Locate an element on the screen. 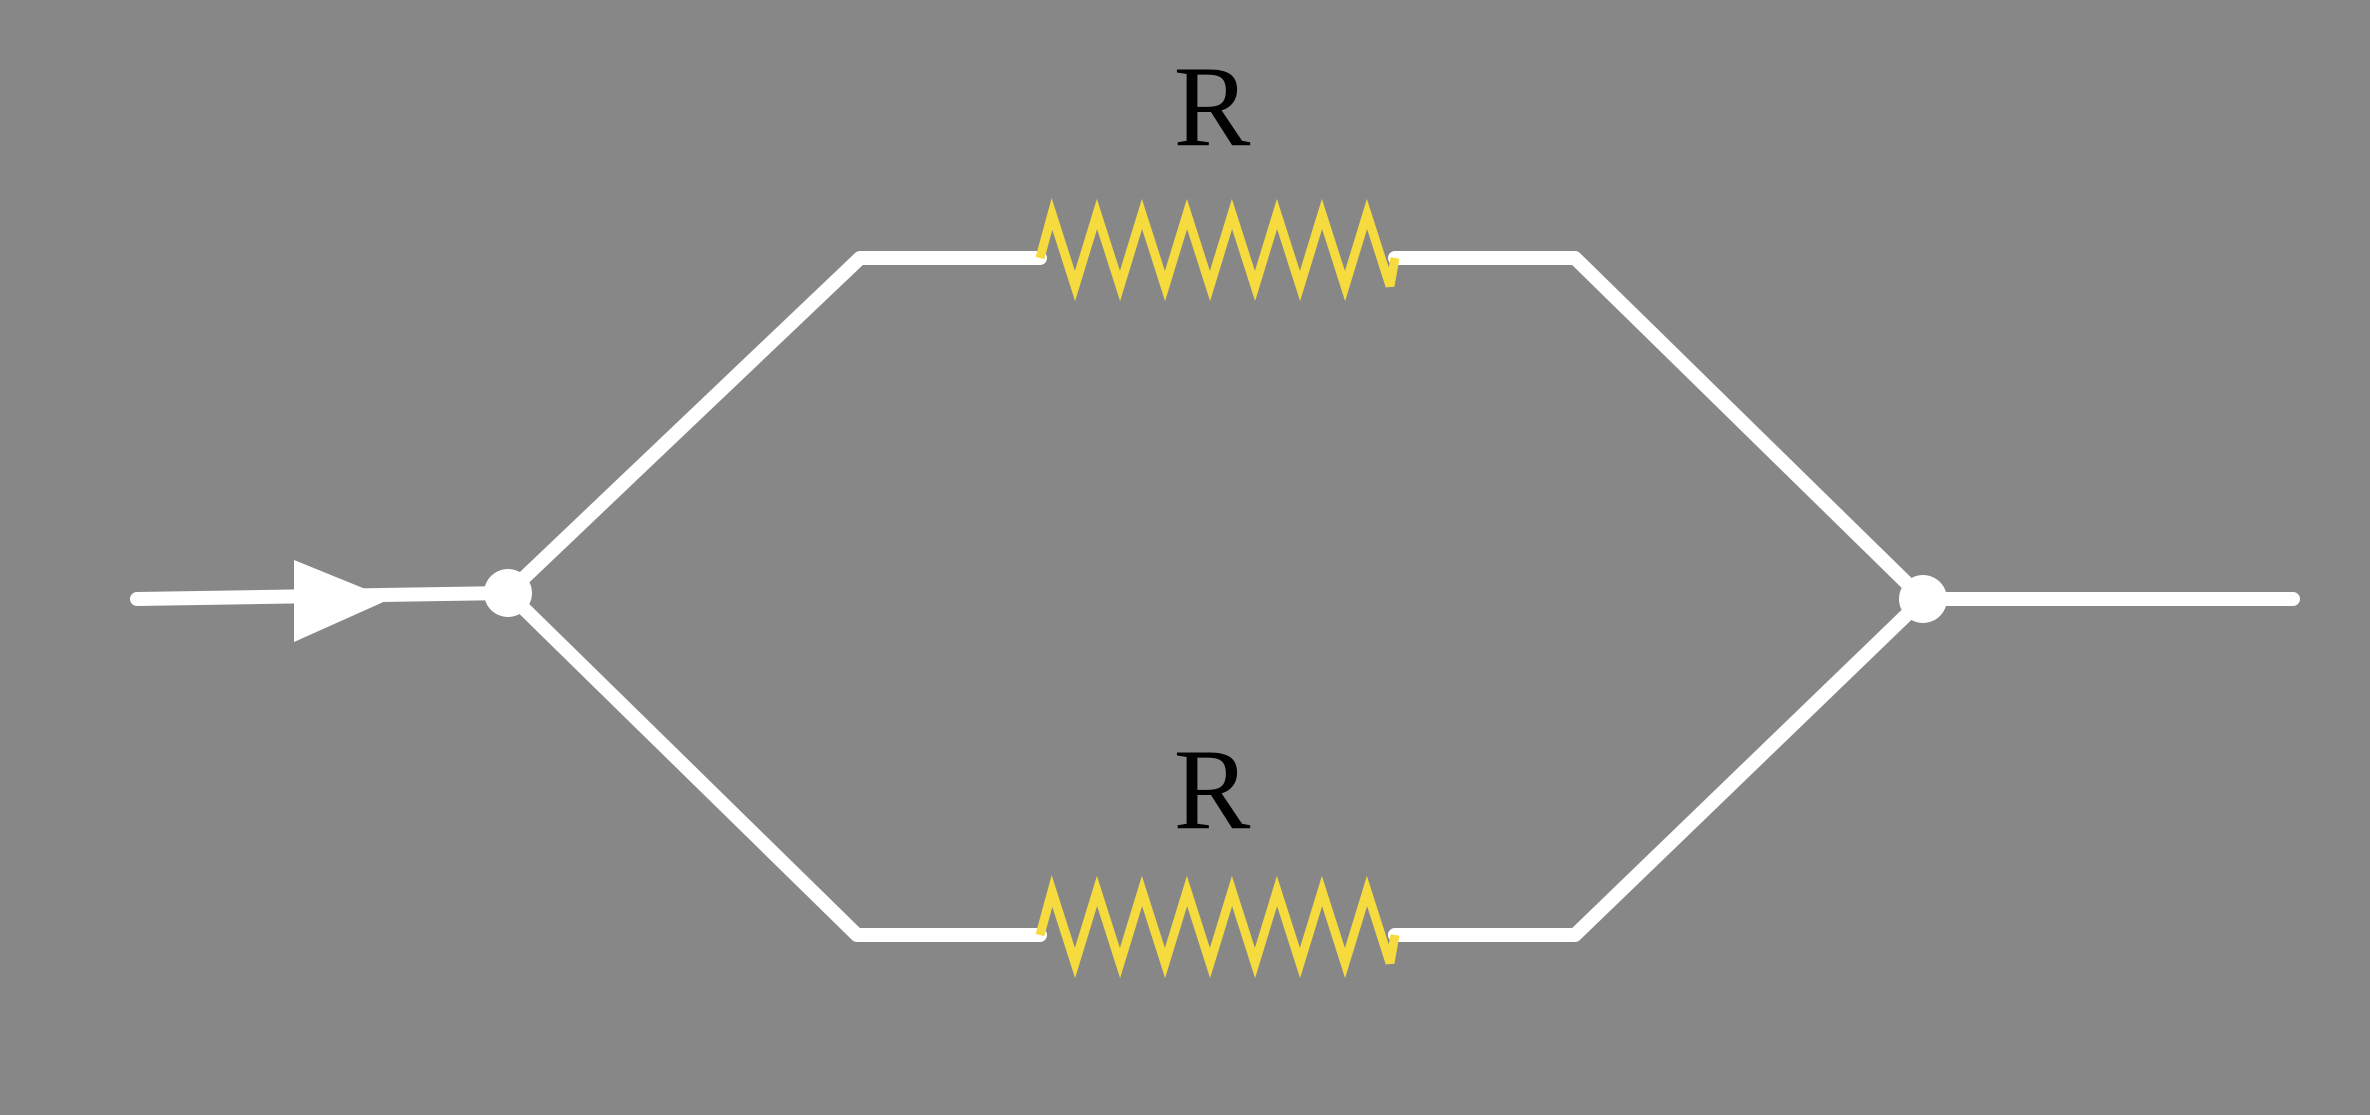 The image size is (2370, 1115). right-junction-node is located at coordinates (1923, 599).